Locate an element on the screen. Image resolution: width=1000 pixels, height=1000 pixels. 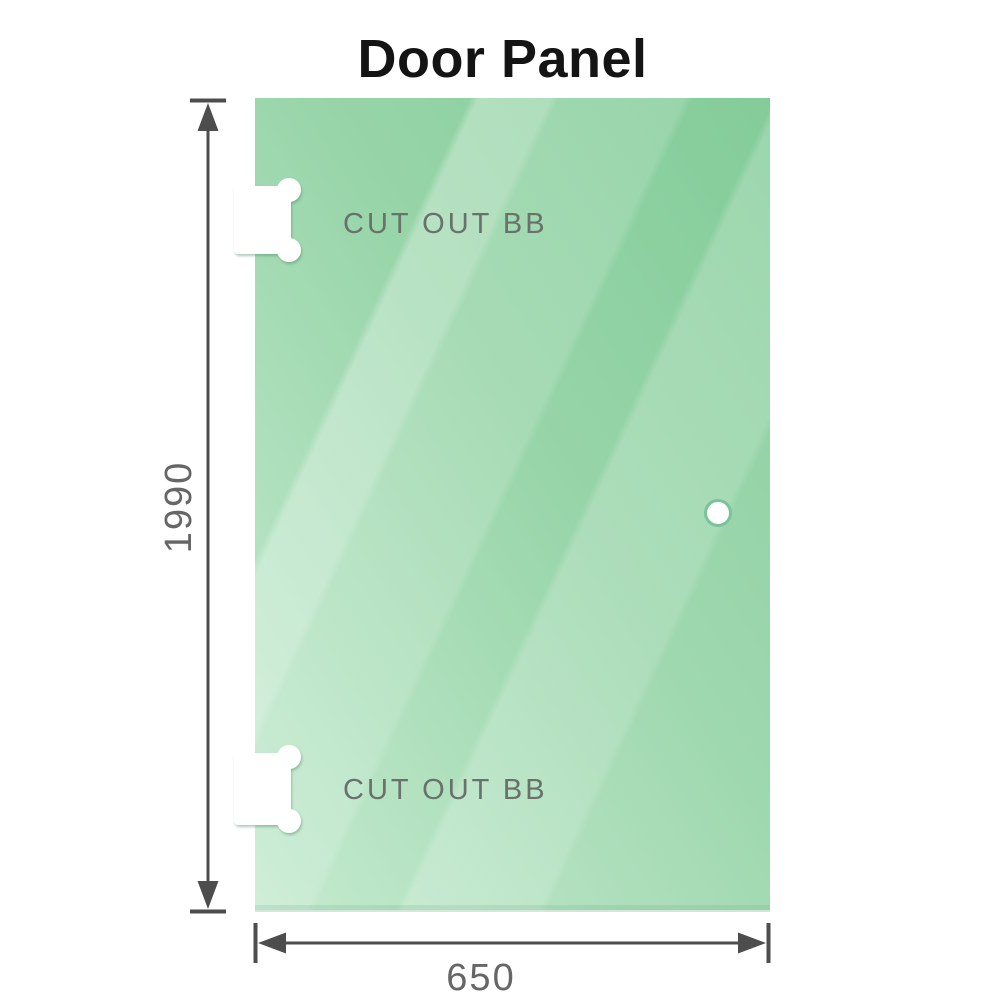
arrow-left-icon is located at coordinates (272, 943).